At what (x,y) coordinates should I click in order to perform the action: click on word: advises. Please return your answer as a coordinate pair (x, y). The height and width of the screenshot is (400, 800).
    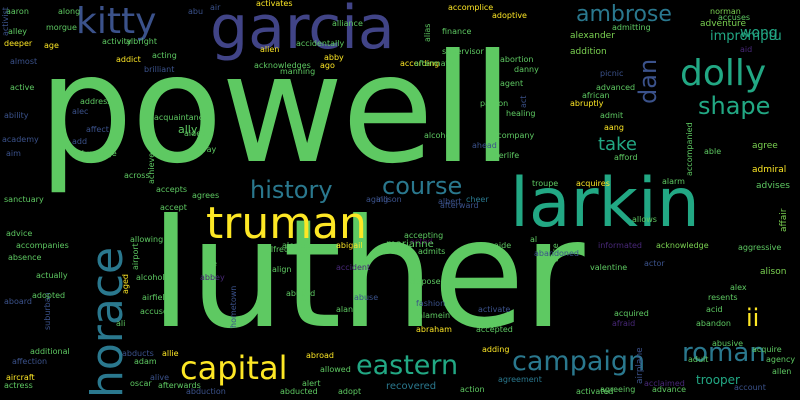
    Looking at the image, I should click on (773, 186).